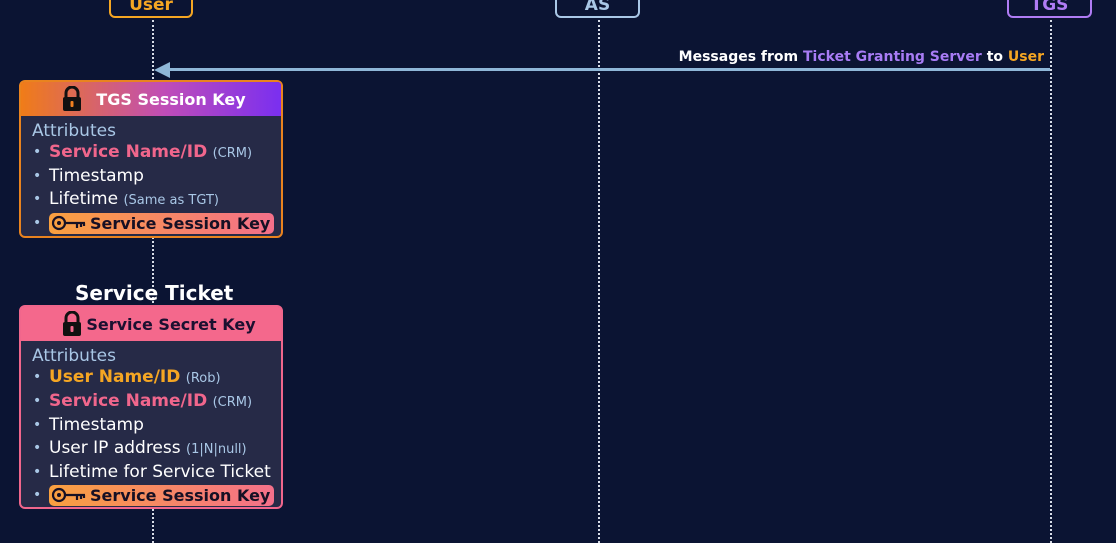  I want to click on actor-as: AS, so click(597, 9).